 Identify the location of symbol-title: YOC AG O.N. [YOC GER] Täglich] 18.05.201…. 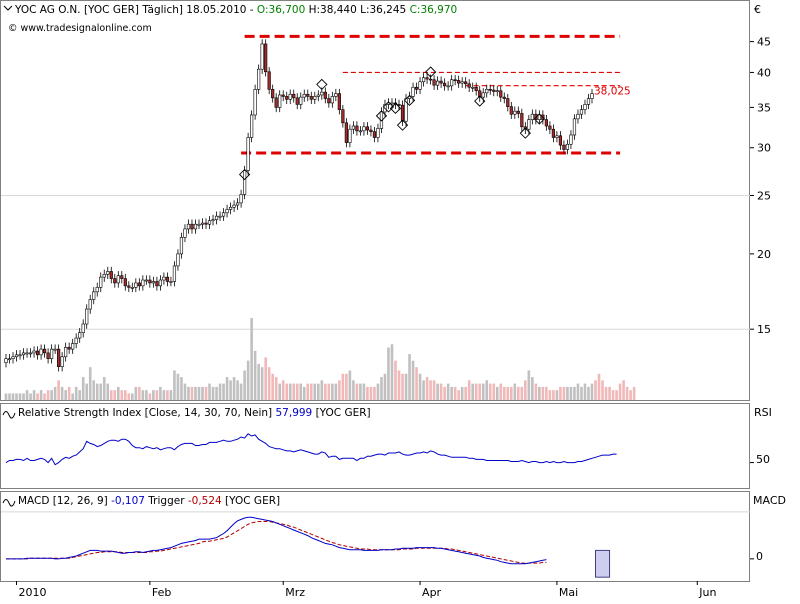
(135, 10).